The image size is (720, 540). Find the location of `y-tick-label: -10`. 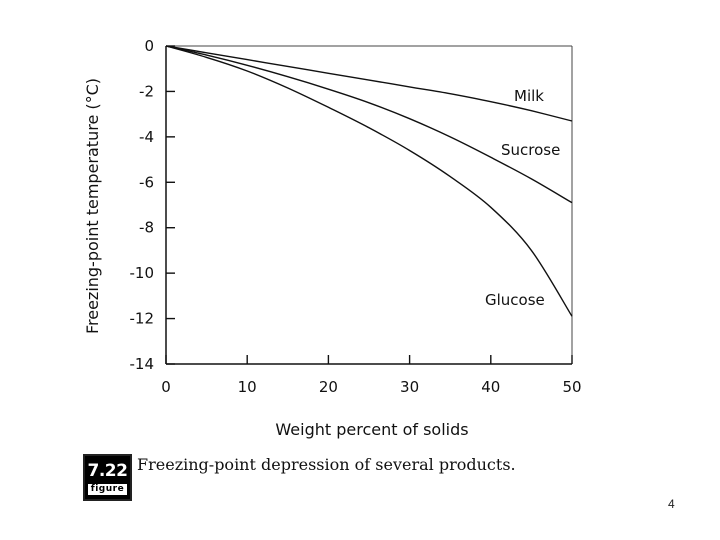

y-tick-label: -10 is located at coordinates (142, 273).